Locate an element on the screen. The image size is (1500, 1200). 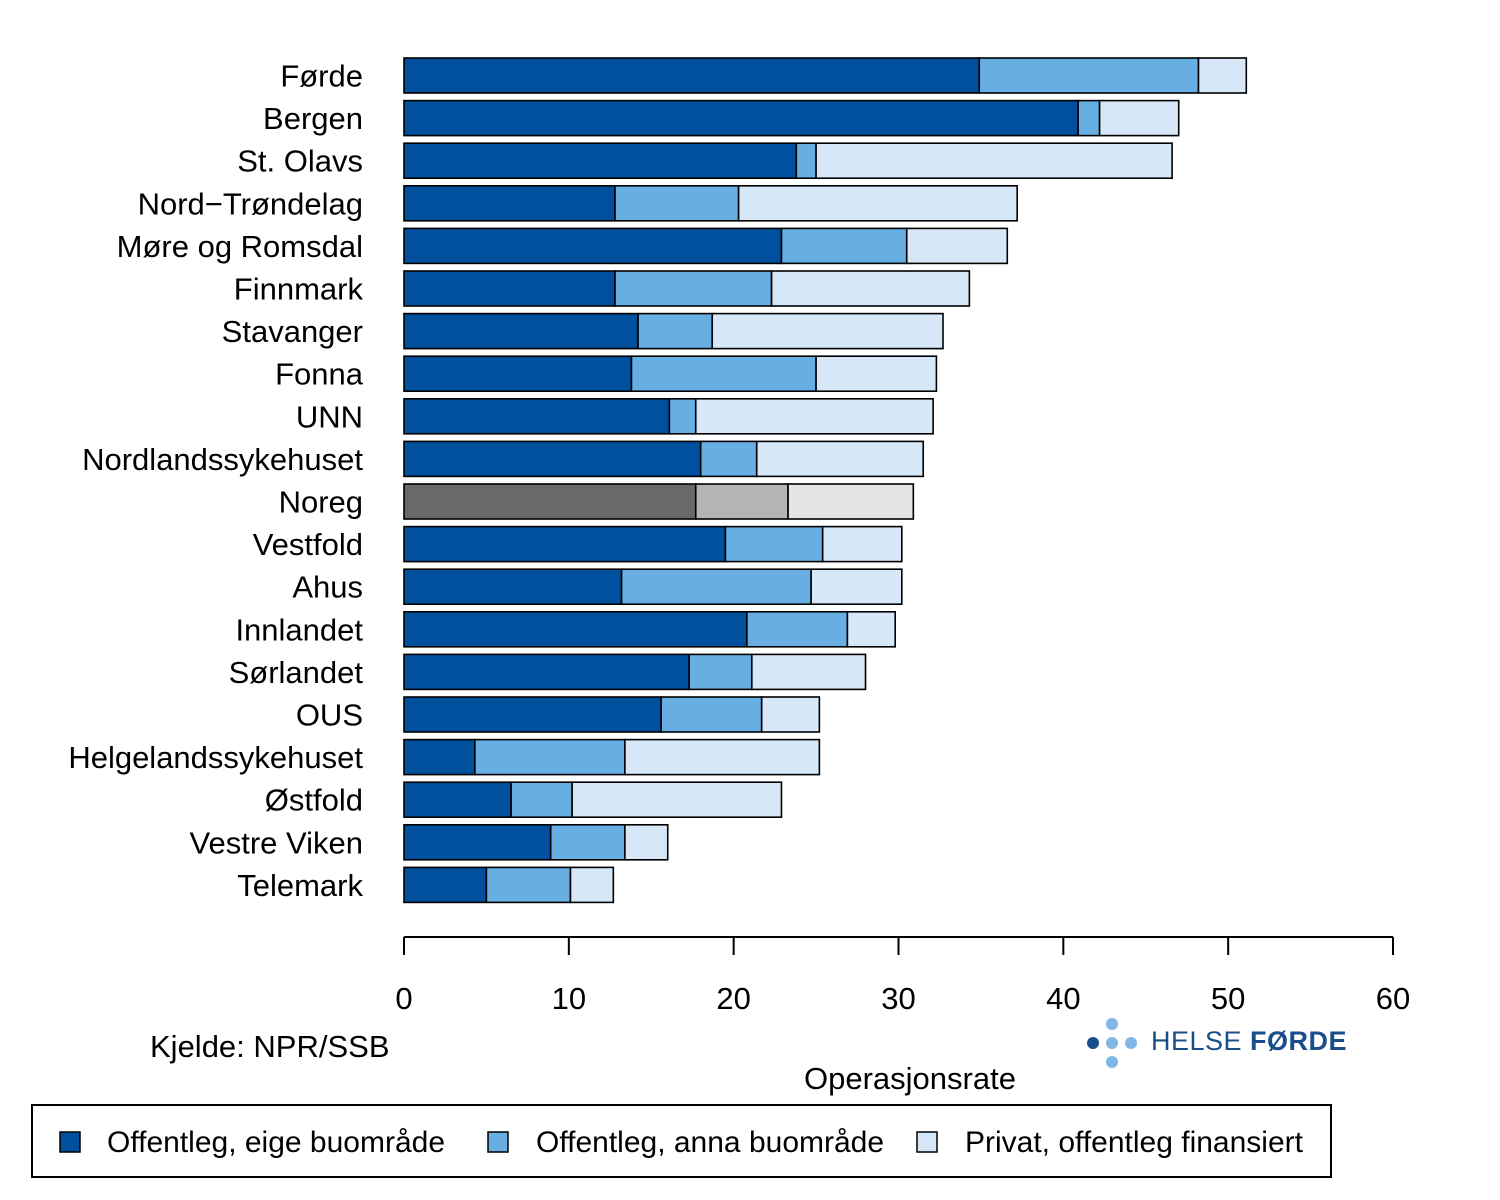
category-label: Vestfold is located at coordinates (308, 544).